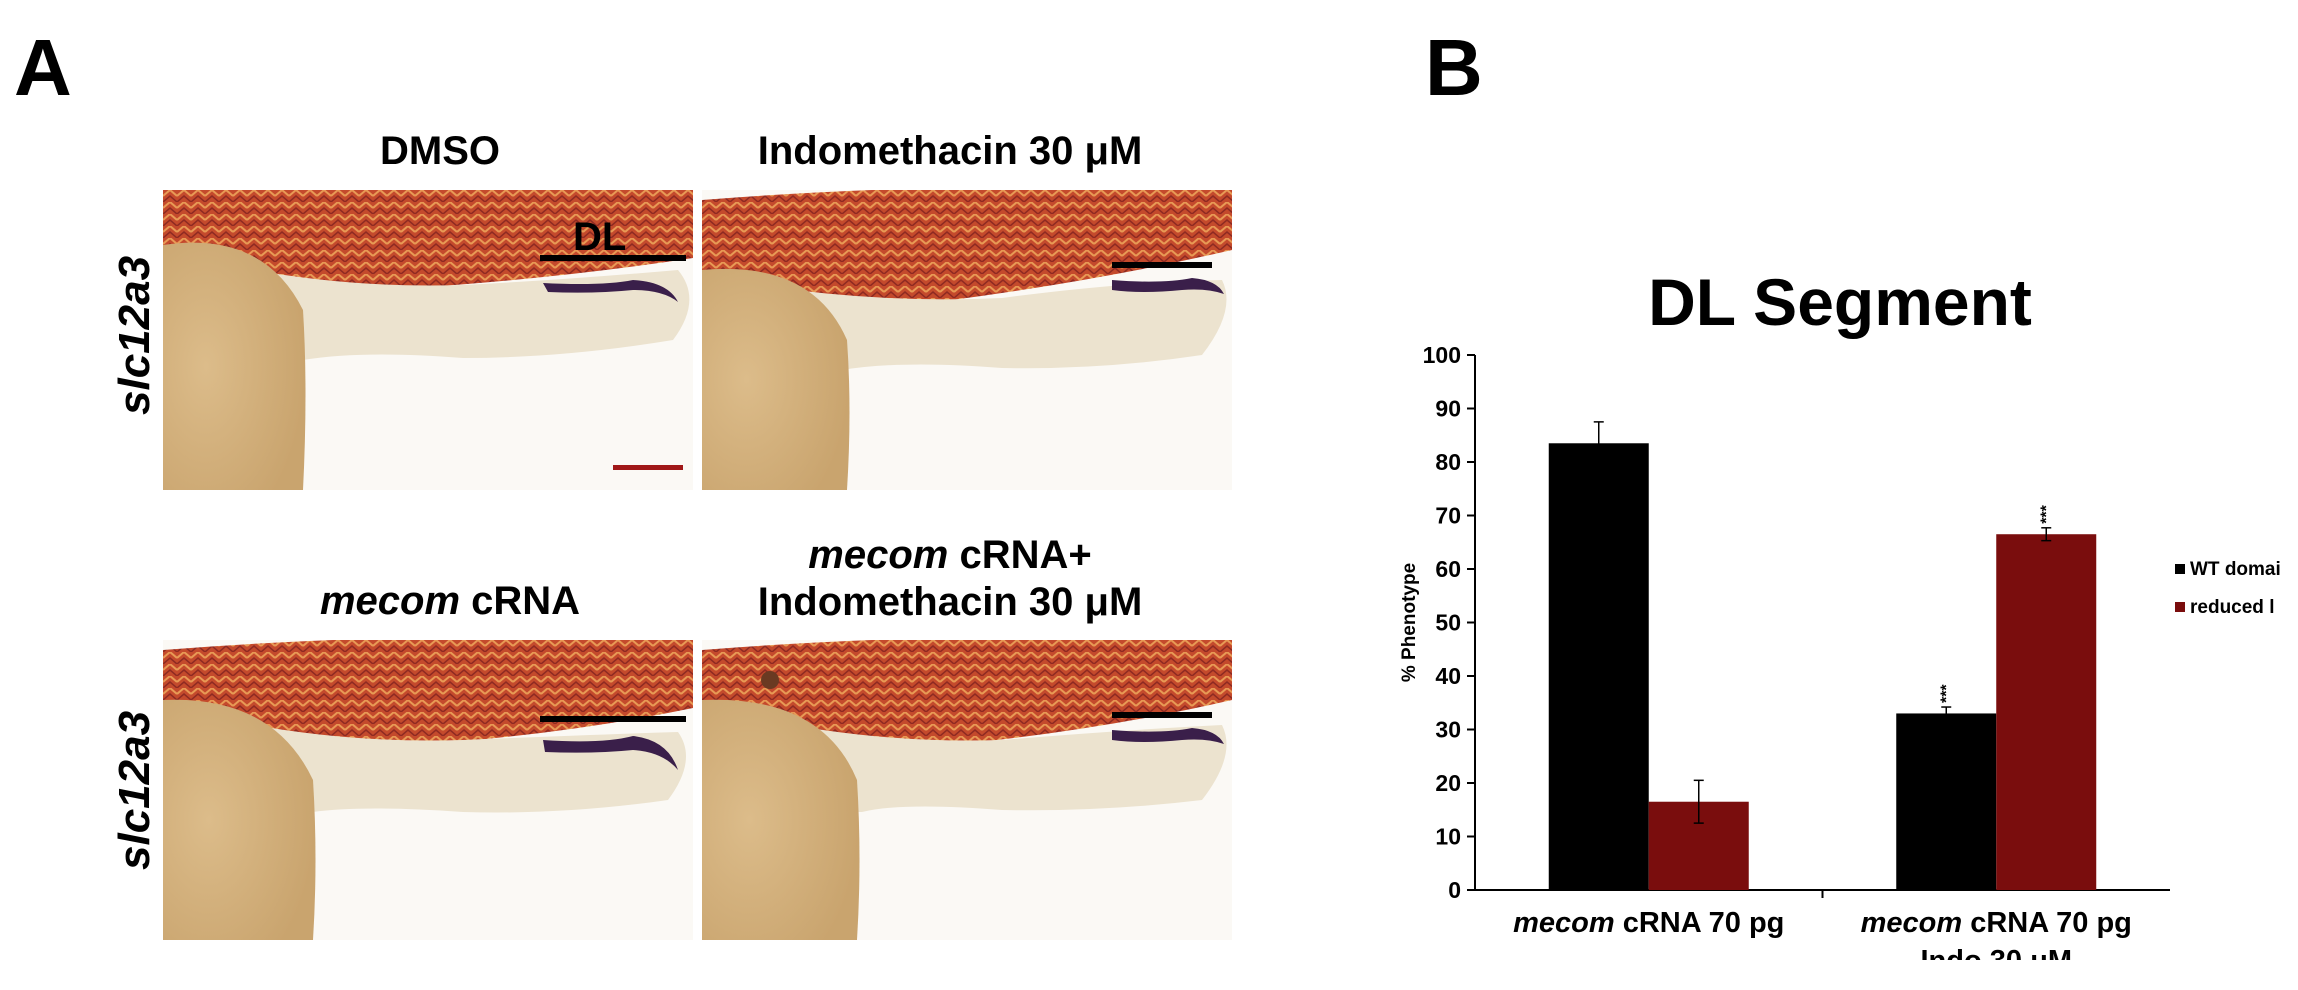 This screenshot has height=990, width=2298. Describe the element at coordinates (599, 237) in the screenshot. I see `segment-label: DL` at that location.